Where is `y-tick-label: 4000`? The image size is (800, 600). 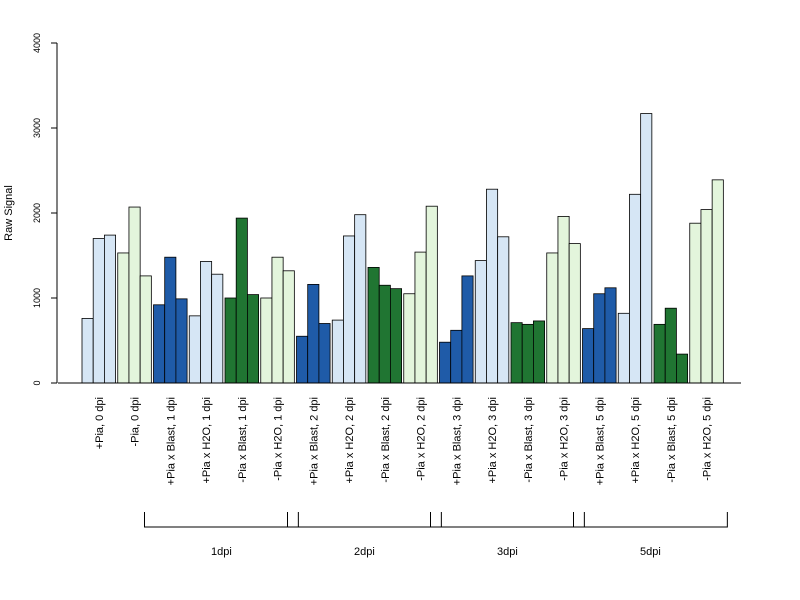 y-tick-label: 4000 is located at coordinates (37, 43).